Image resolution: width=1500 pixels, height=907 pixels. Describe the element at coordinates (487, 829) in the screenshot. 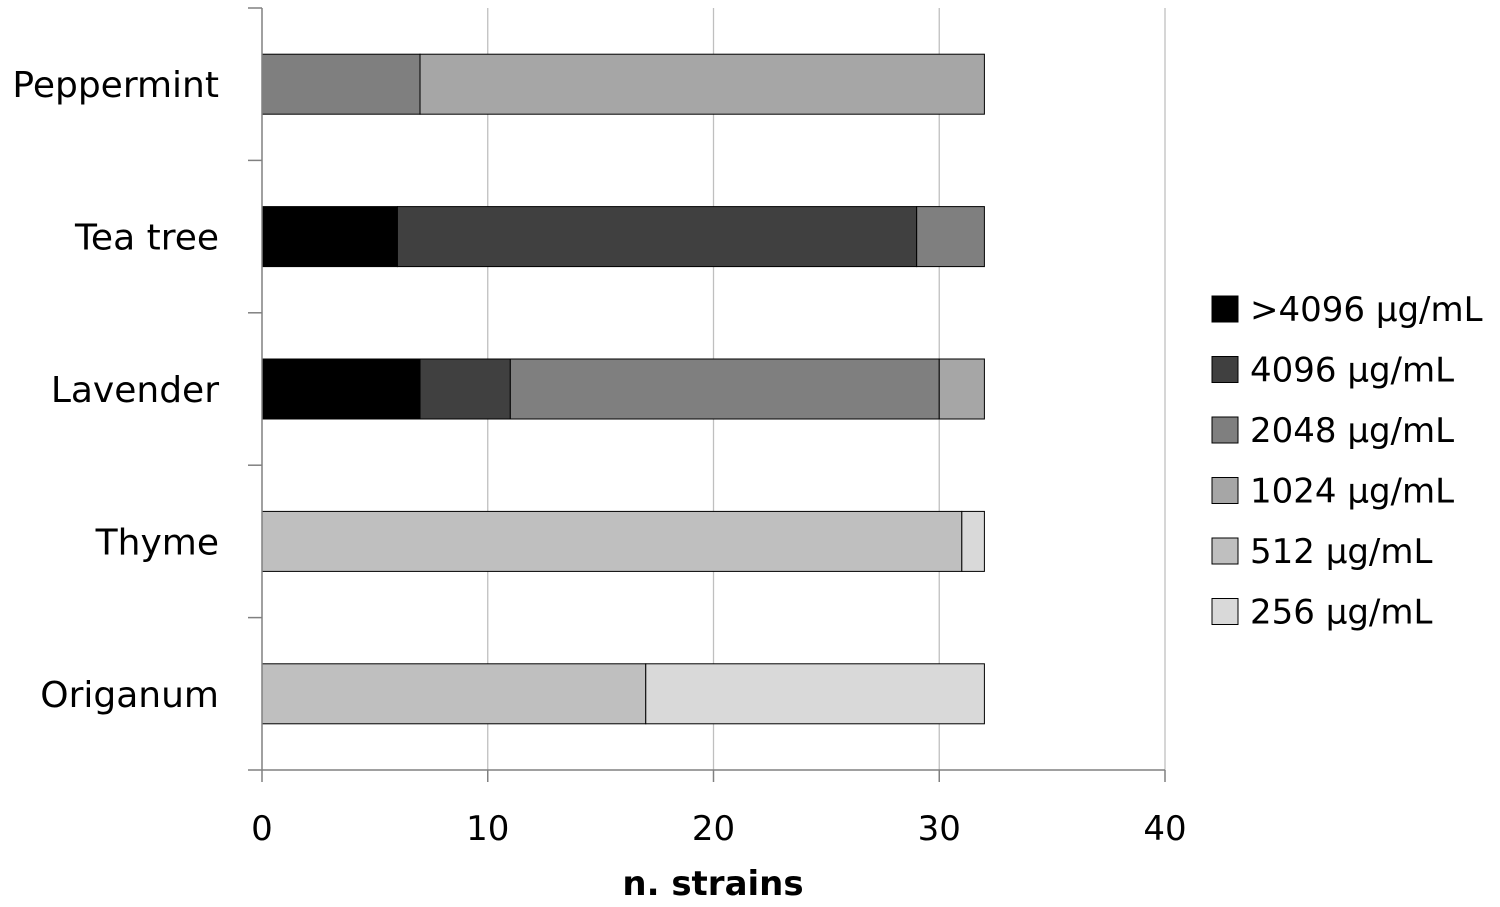

I see `x-tick-label-10: 10` at that location.